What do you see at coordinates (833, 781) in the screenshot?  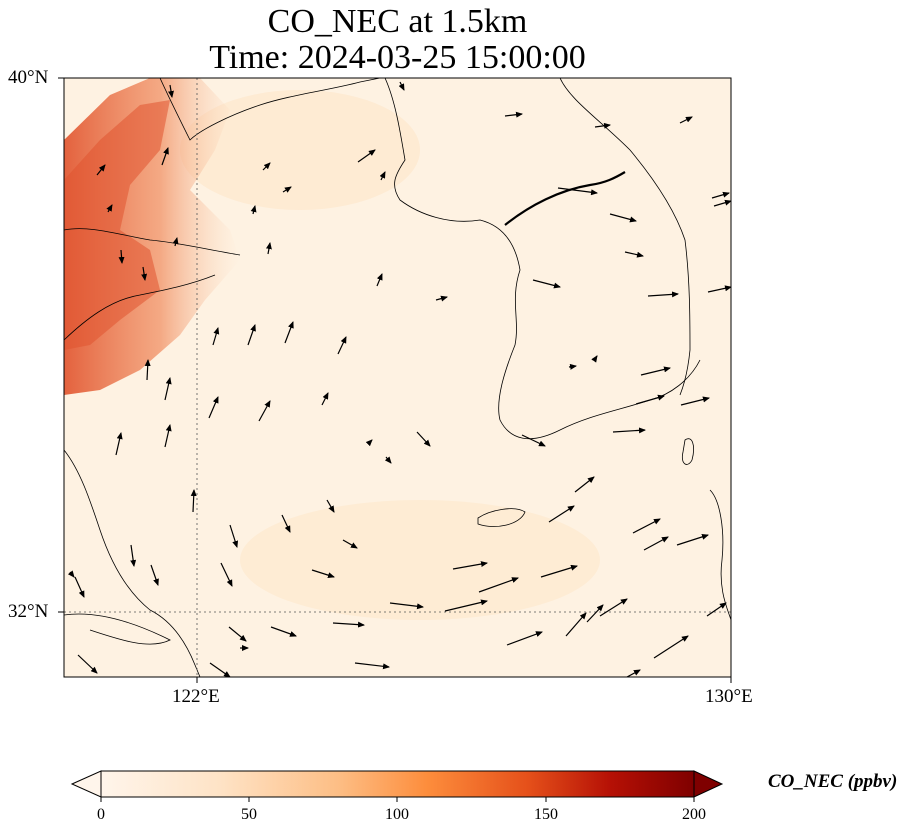 I see `colorbar-label: CO_NEC (ppbv)` at bounding box center [833, 781].